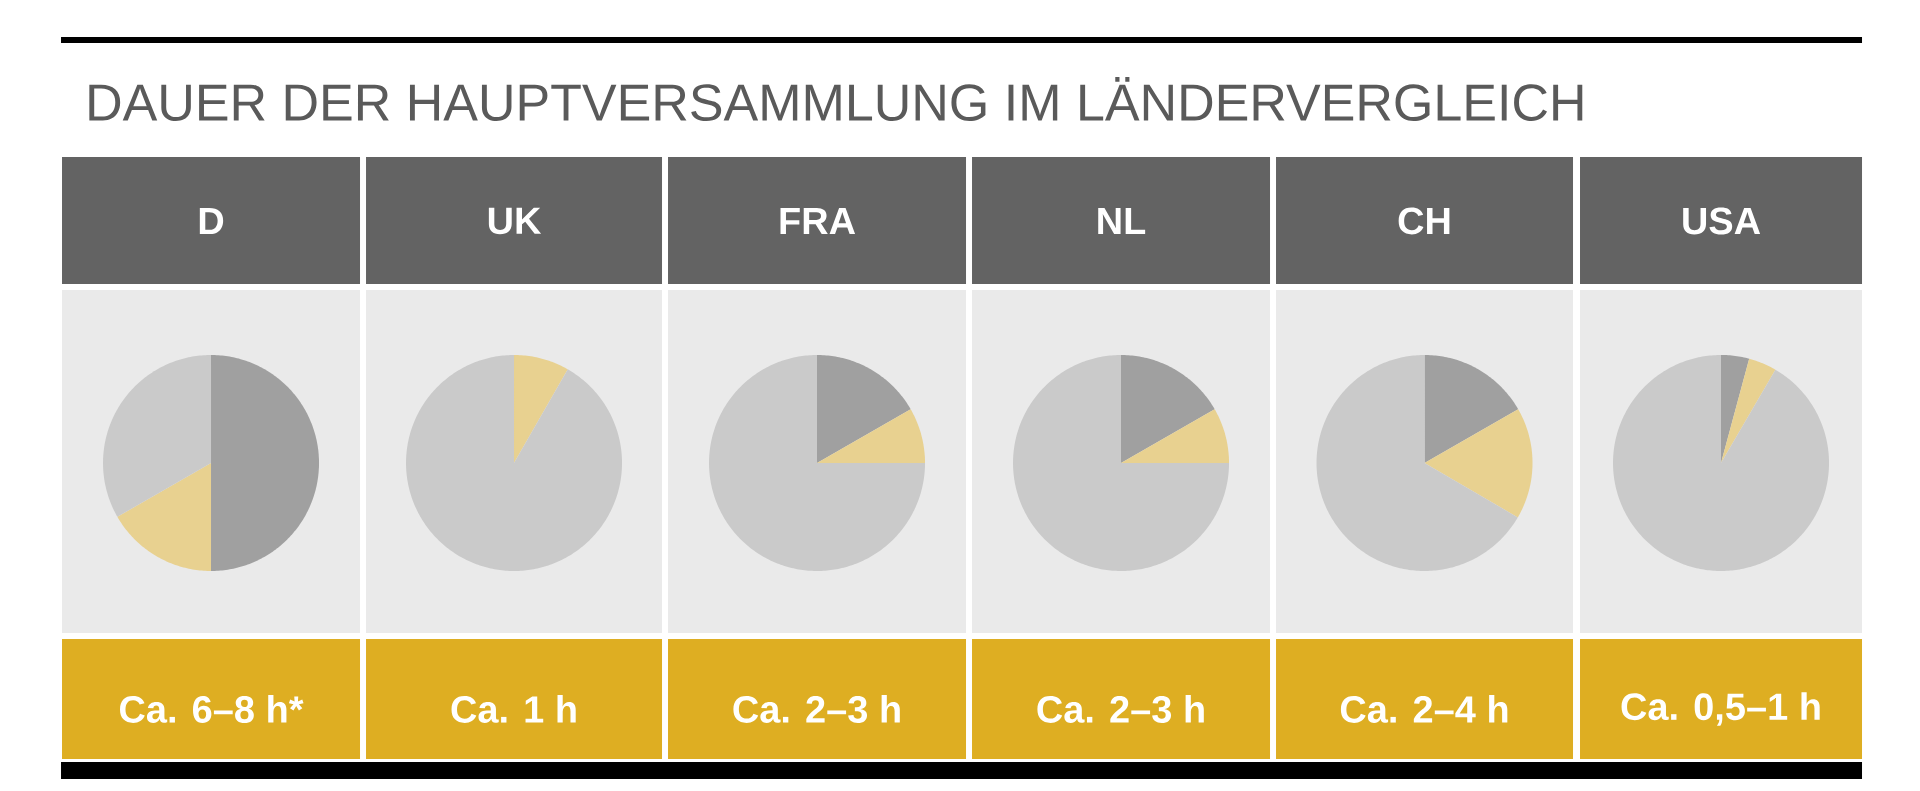  Describe the element at coordinates (836, 98) in the screenshot. I see `text: DAUER DER HAUPTVERSAMMLUNG IM LÄNDERVERGLEICH` at that location.